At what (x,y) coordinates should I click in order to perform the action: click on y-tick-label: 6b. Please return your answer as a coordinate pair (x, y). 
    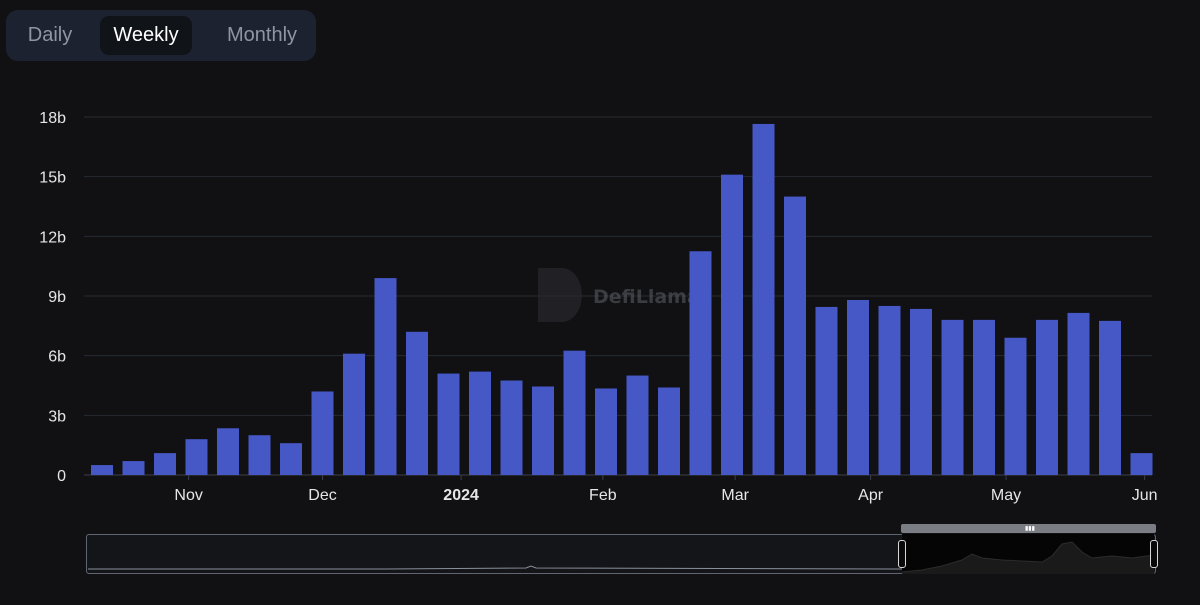
    Looking at the image, I should click on (57, 357).